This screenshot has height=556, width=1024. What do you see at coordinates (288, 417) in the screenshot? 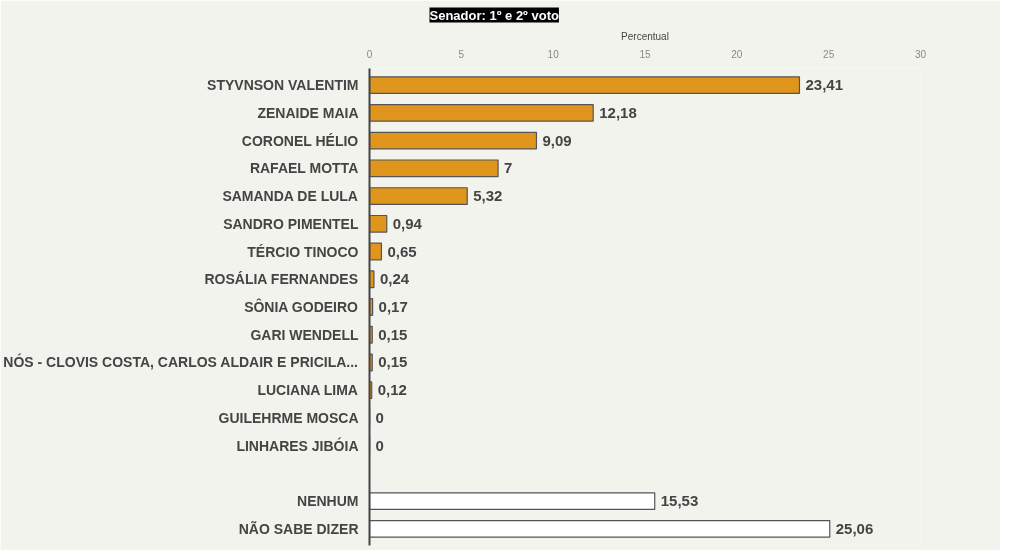
I see `y-tick-label: GUILEHRME MOSCA` at bounding box center [288, 417].